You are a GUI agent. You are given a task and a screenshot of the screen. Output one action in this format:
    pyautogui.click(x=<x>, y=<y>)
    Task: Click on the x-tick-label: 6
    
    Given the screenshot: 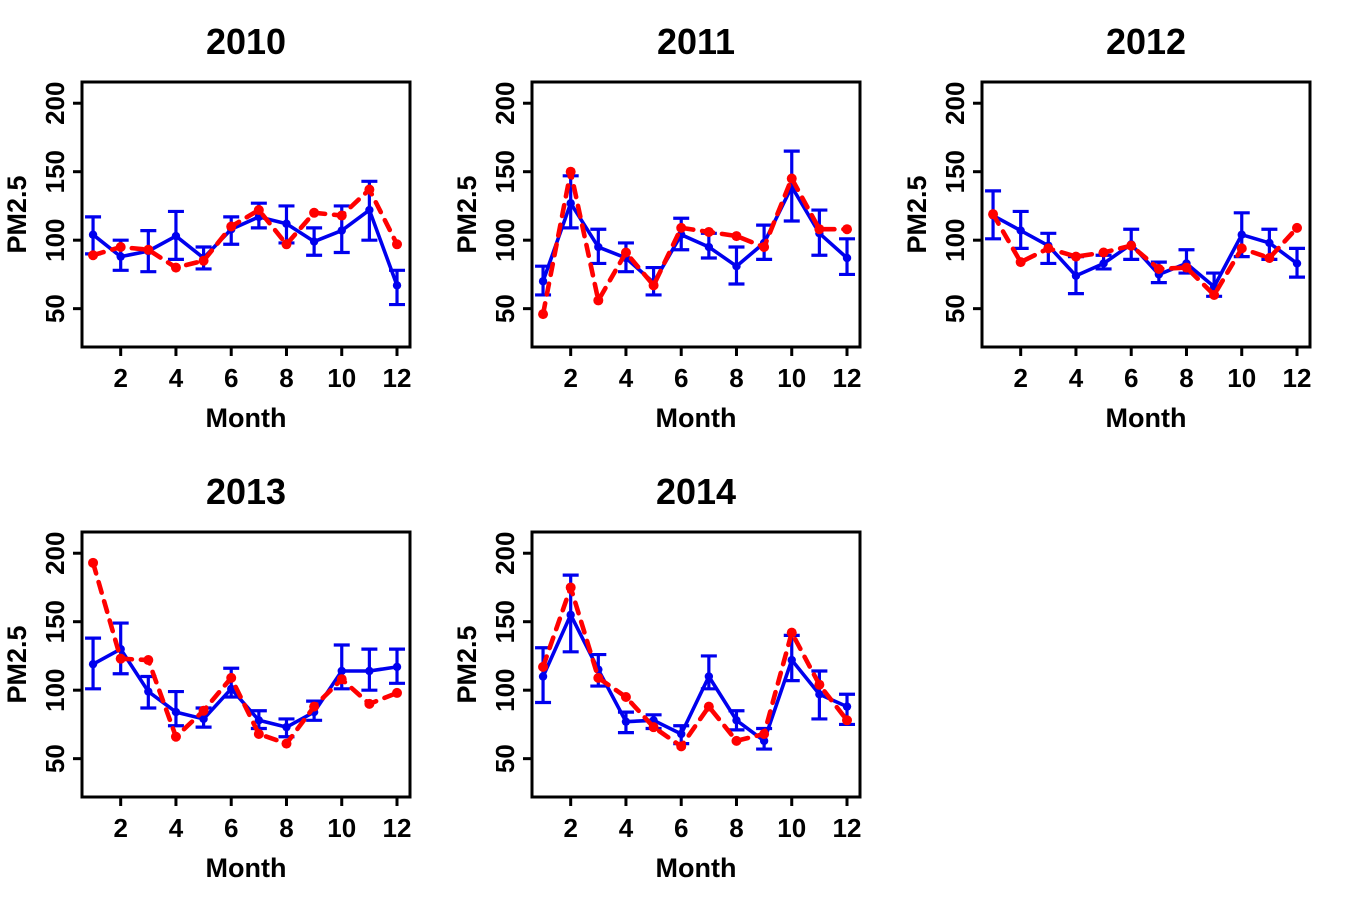 What is the action you would take?
    pyautogui.click(x=681, y=378)
    